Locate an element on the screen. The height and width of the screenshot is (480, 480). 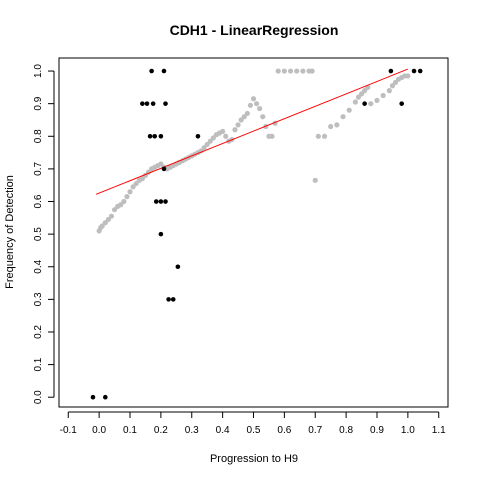
y-tick-label: 0.4 is located at coordinates (38, 266).